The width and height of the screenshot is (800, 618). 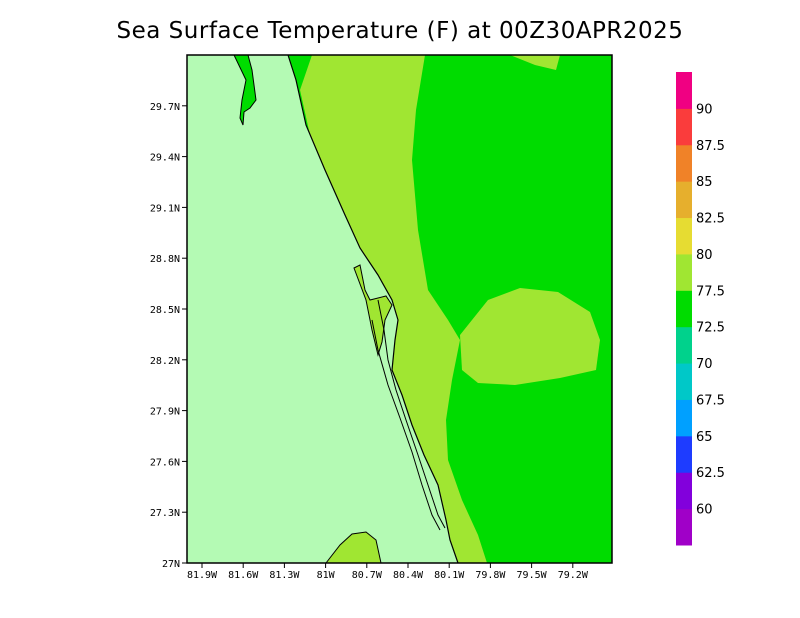 What do you see at coordinates (704, 182) in the screenshot?
I see `colorbar-label: 85` at bounding box center [704, 182].